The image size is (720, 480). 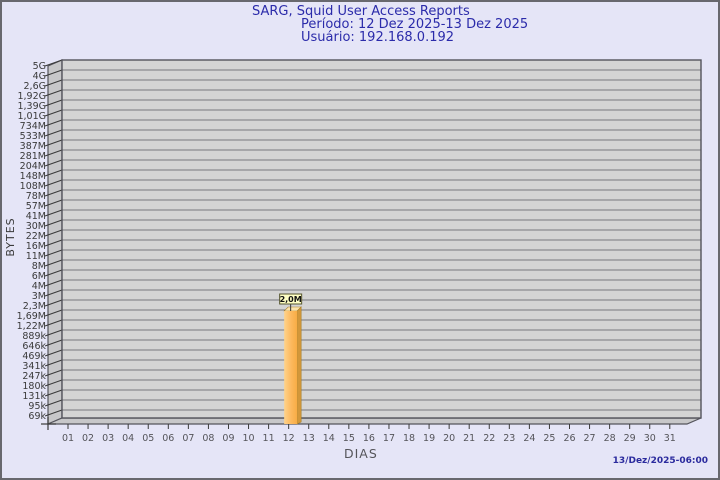 I want to click on y-axis-tick-label: 2,3M, so click(x=34, y=306).